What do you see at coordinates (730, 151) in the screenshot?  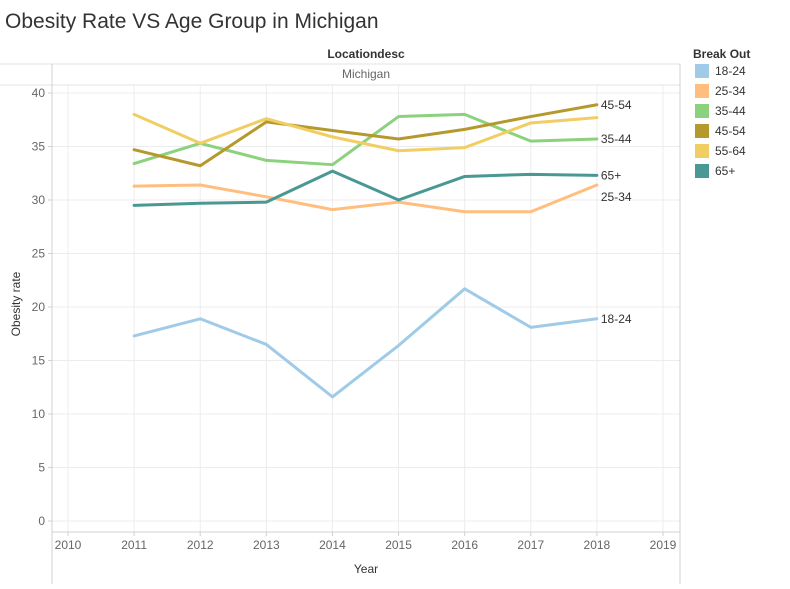 I see `legend-label-55-64: 55-64` at bounding box center [730, 151].